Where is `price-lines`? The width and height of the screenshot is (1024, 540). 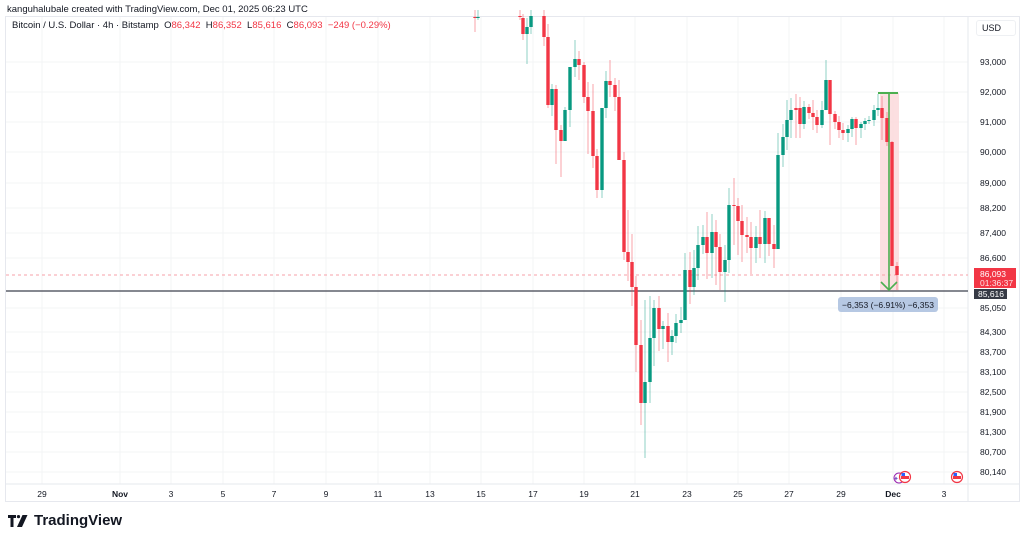 price-lines is located at coordinates (487, 283).